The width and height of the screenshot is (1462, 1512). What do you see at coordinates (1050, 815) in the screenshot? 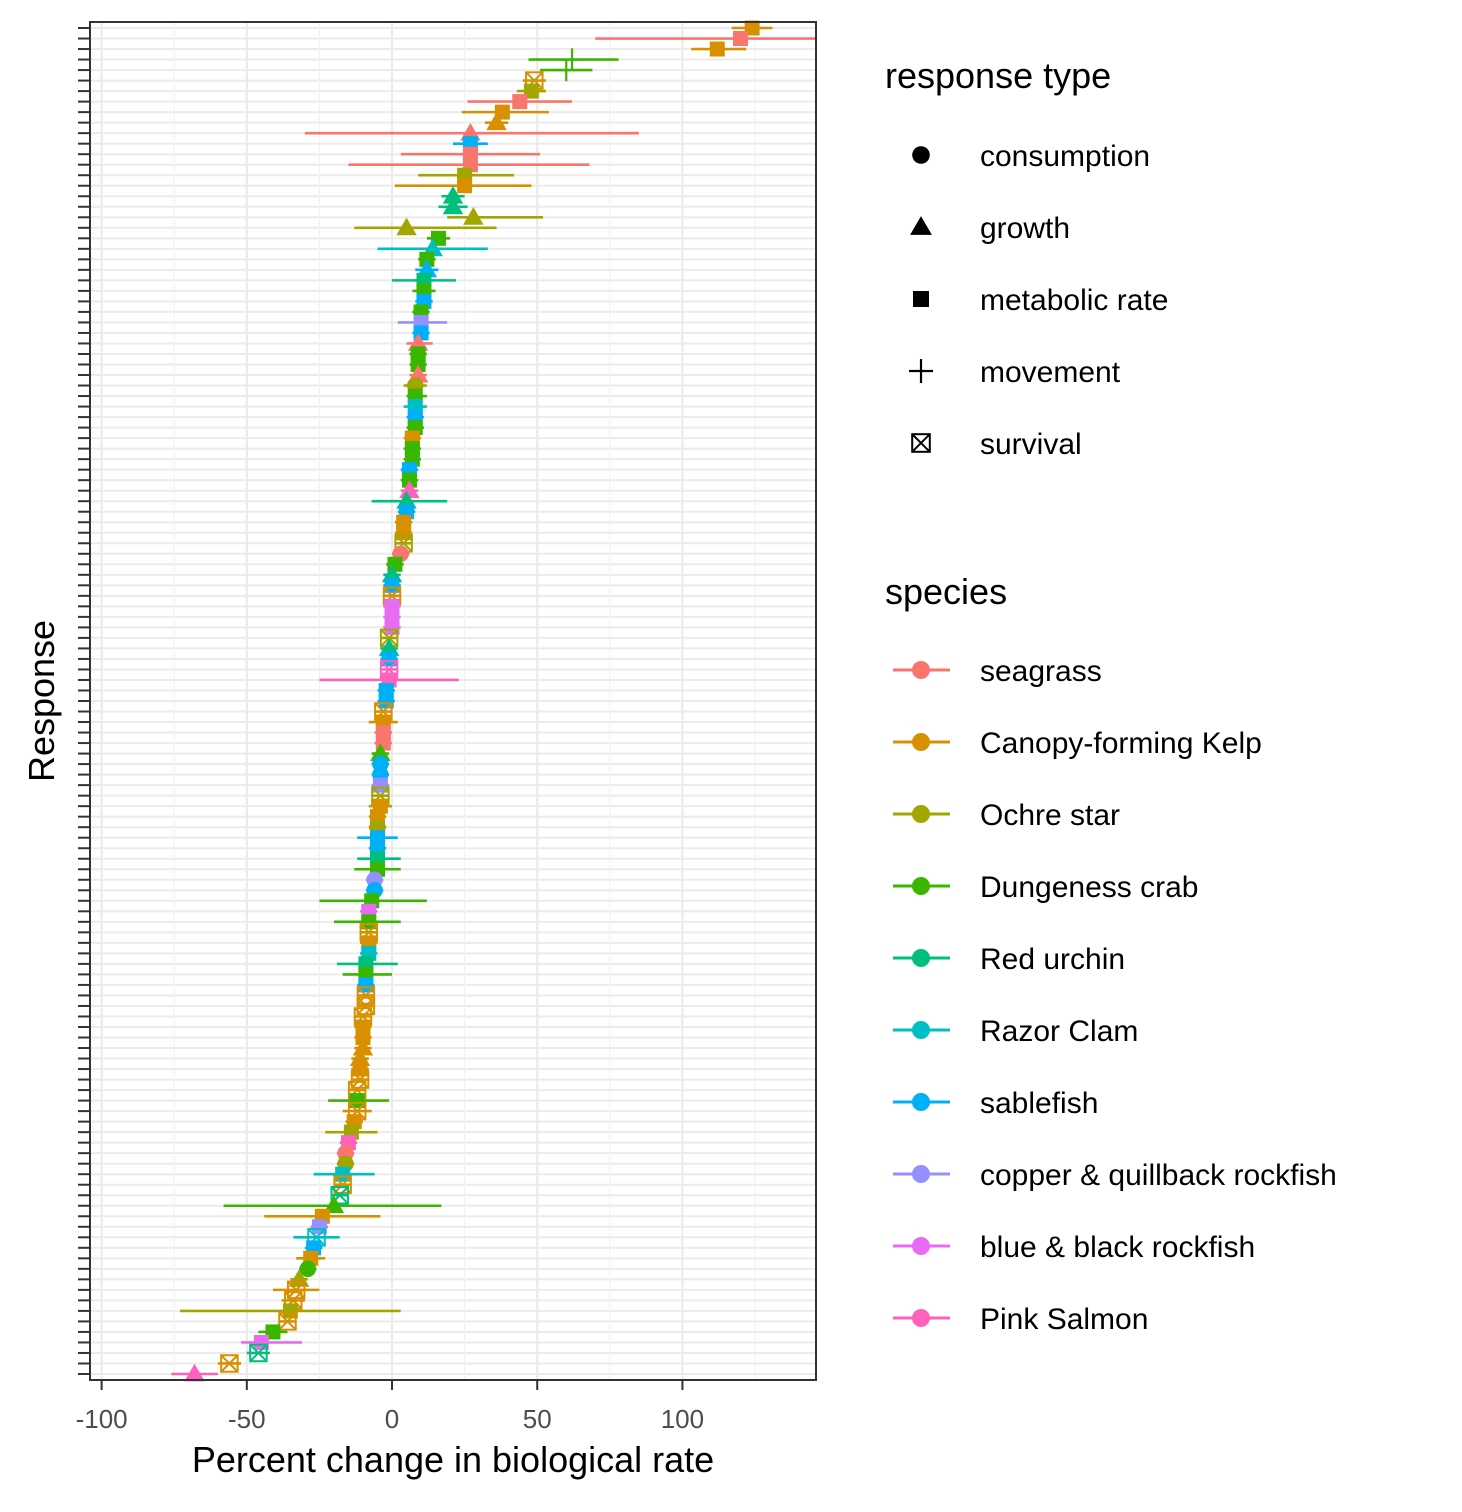
I see `species-legend-label: Ochre star` at bounding box center [1050, 815].